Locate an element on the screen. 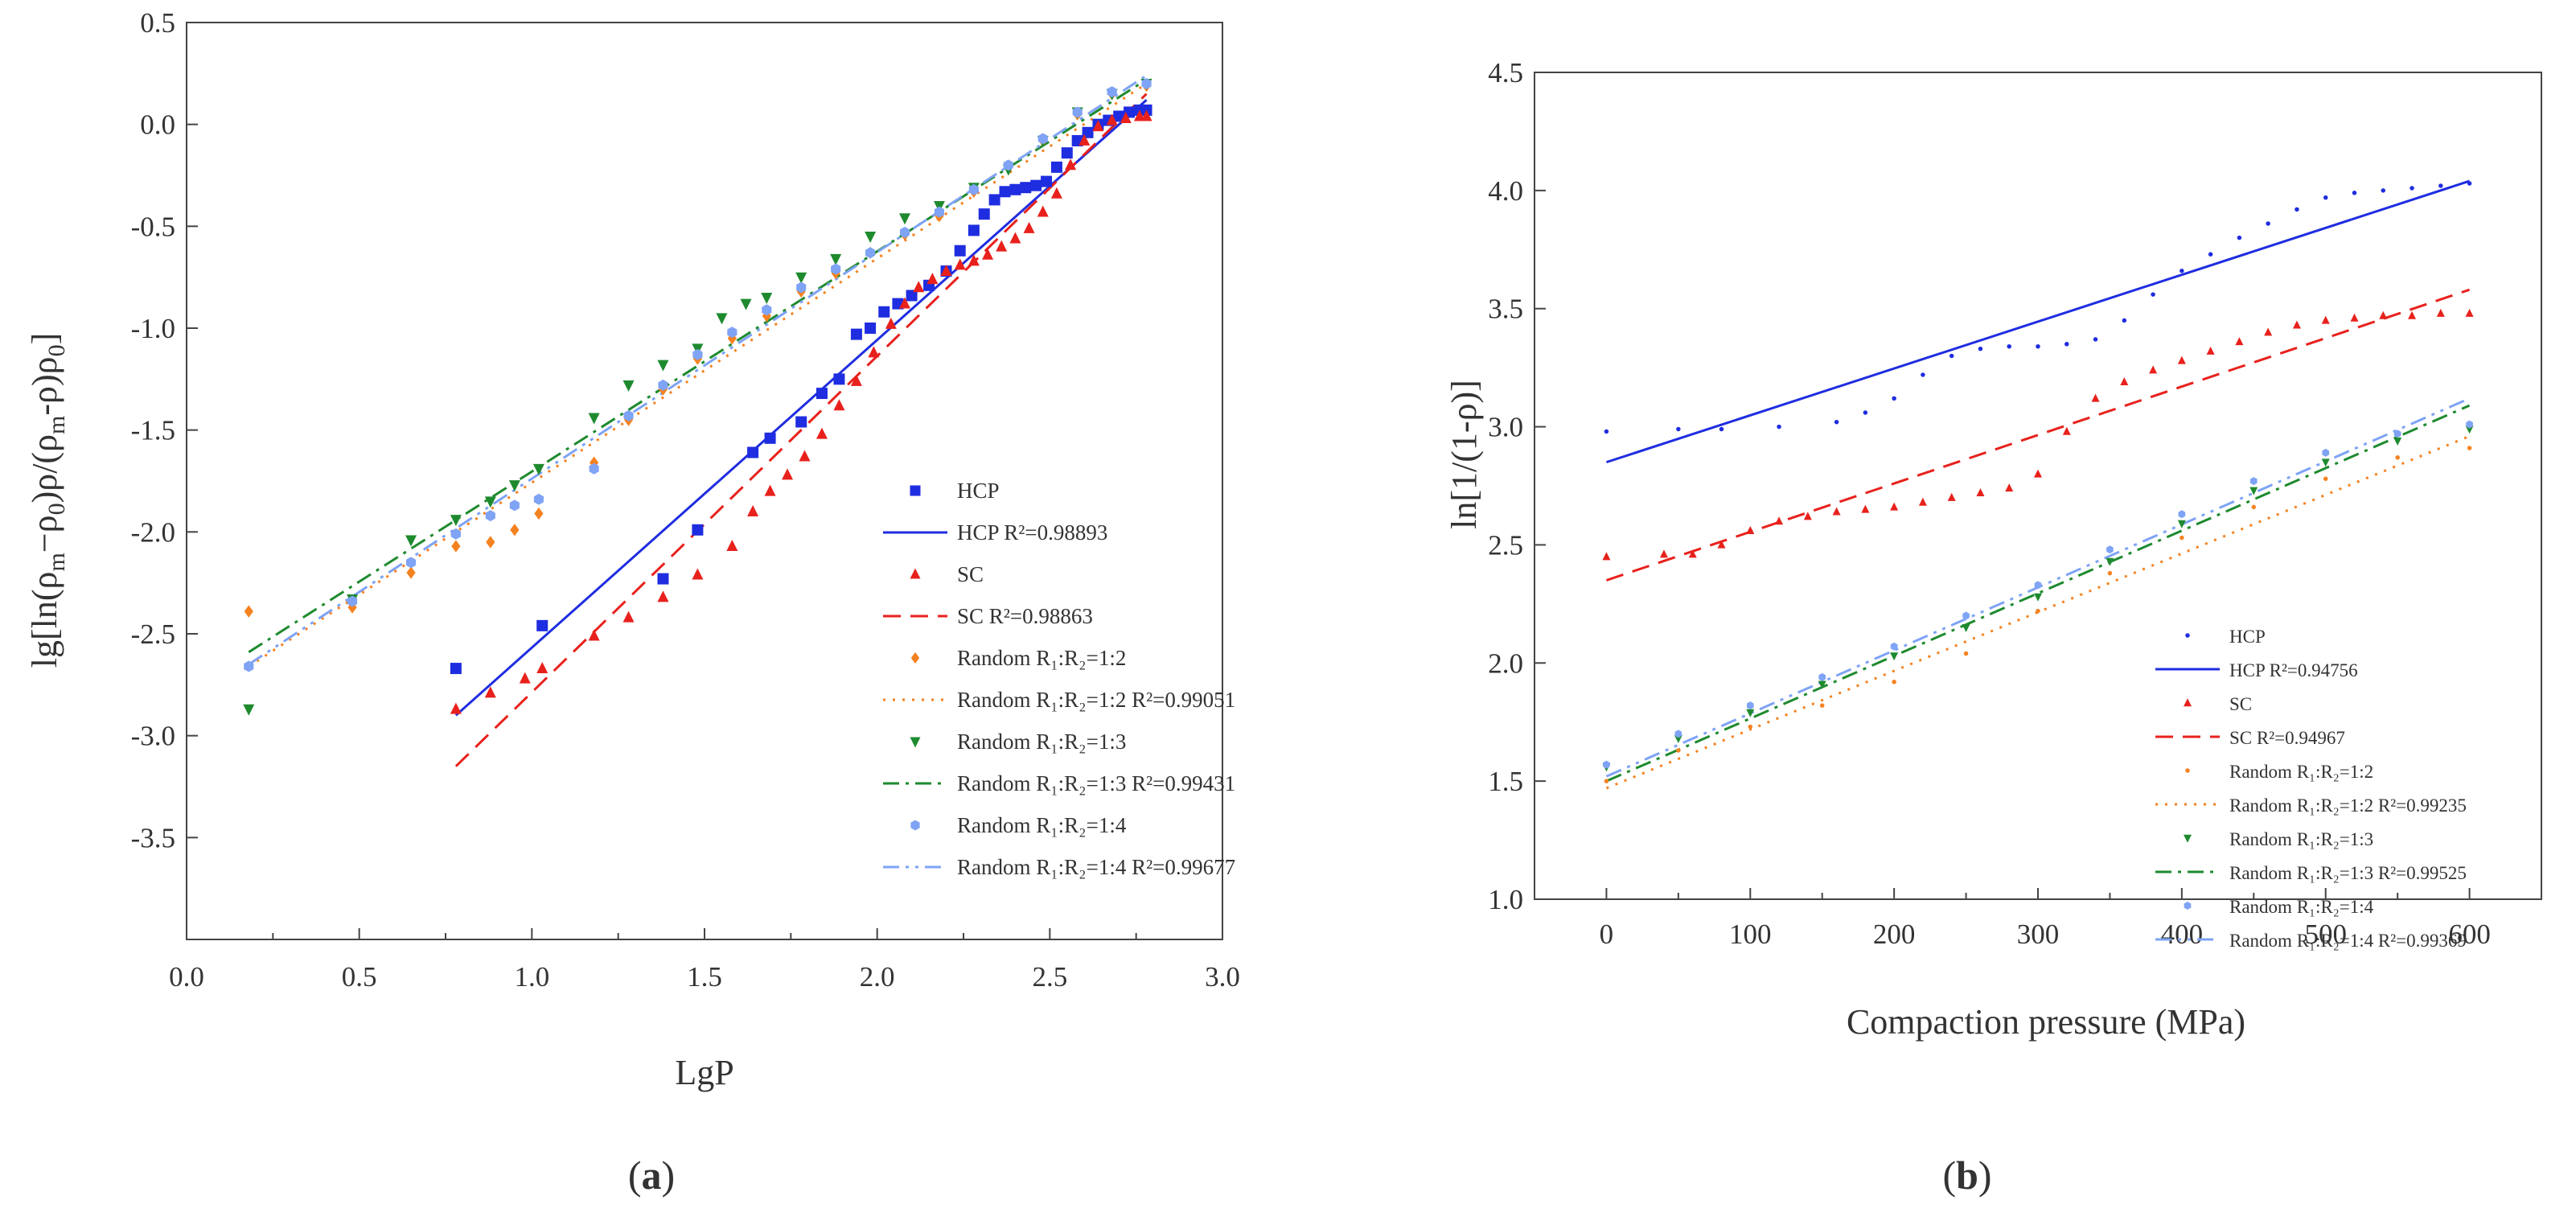 The image size is (2576, 1229). x-tick-label: 3.0 is located at coordinates (1222, 977).